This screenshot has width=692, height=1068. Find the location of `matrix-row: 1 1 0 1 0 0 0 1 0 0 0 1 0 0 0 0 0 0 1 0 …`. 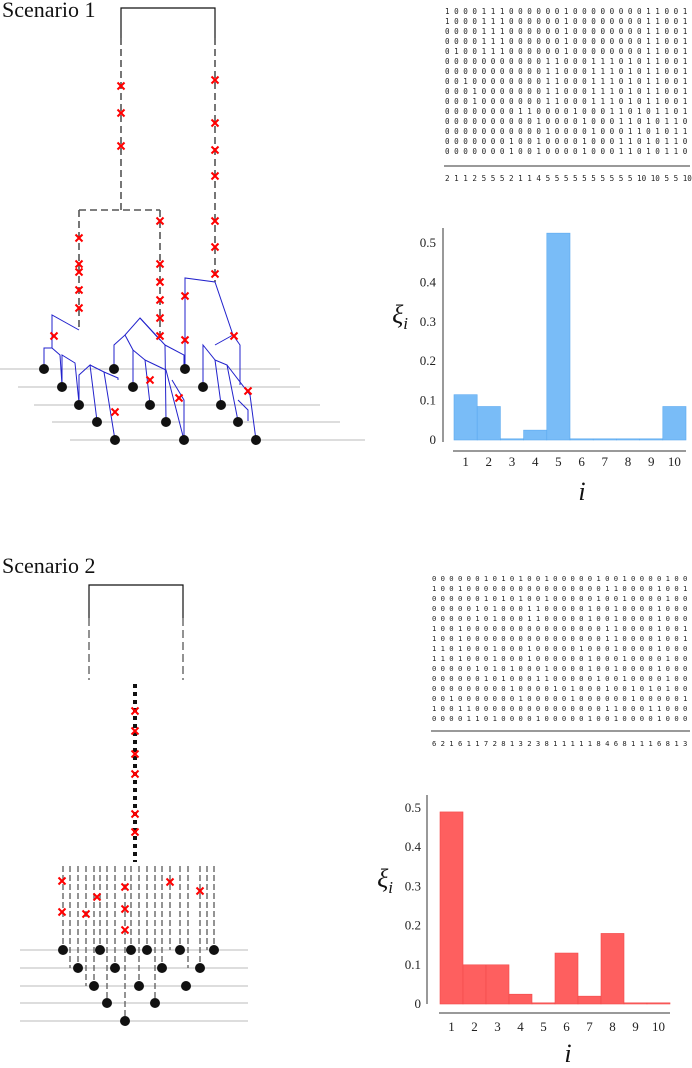

matrix-row: 1 1 0 1 0 0 0 1 0 0 0 1 0 0 0 0 0 0 1 0 … is located at coordinates (562, 658).